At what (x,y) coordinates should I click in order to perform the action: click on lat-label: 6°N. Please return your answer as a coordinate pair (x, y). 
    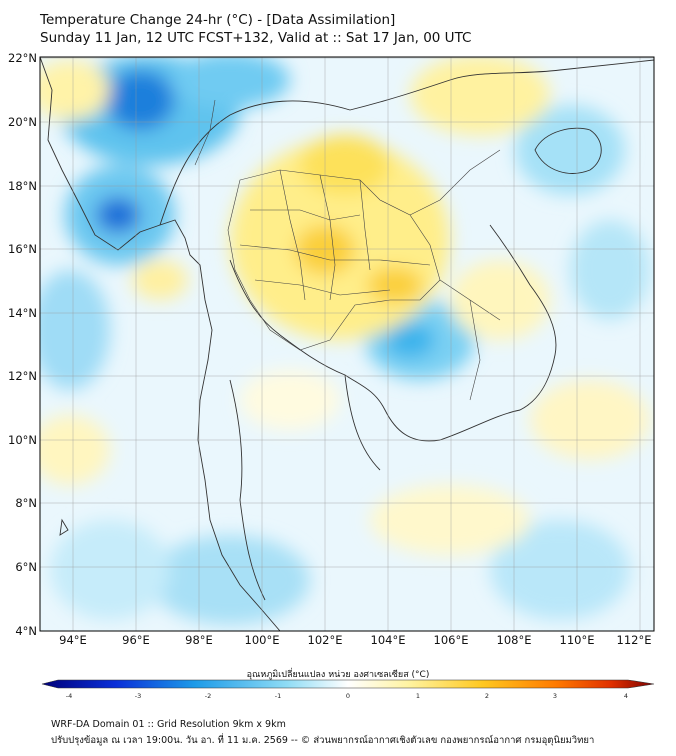
    Looking at the image, I should click on (26, 567).